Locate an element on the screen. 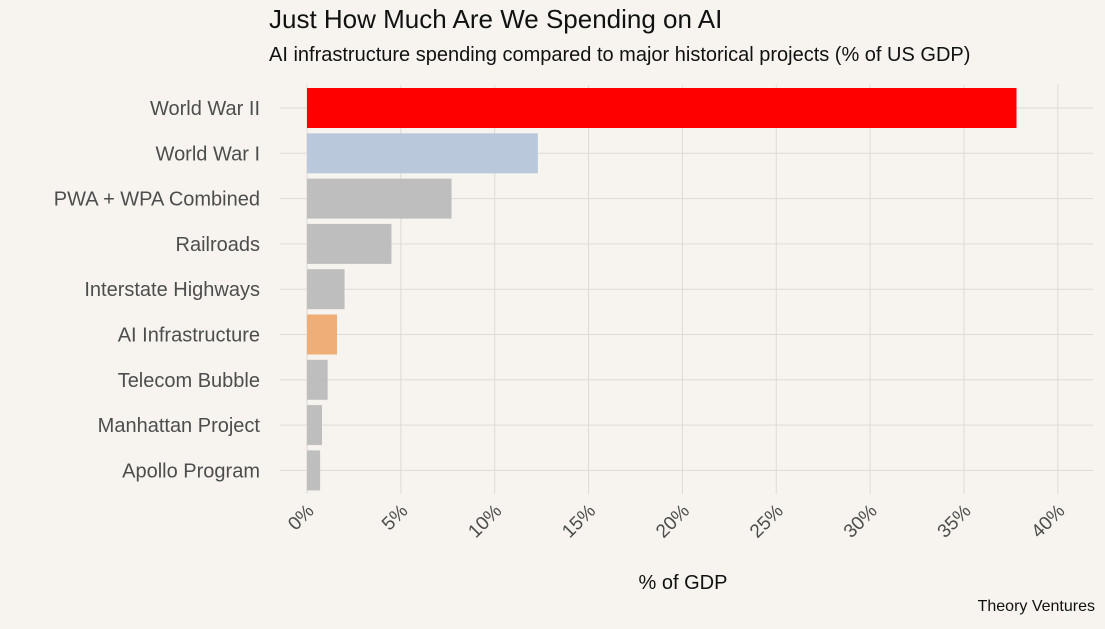 This screenshot has width=1105, height=629. category-label: Railroads is located at coordinates (218, 245).